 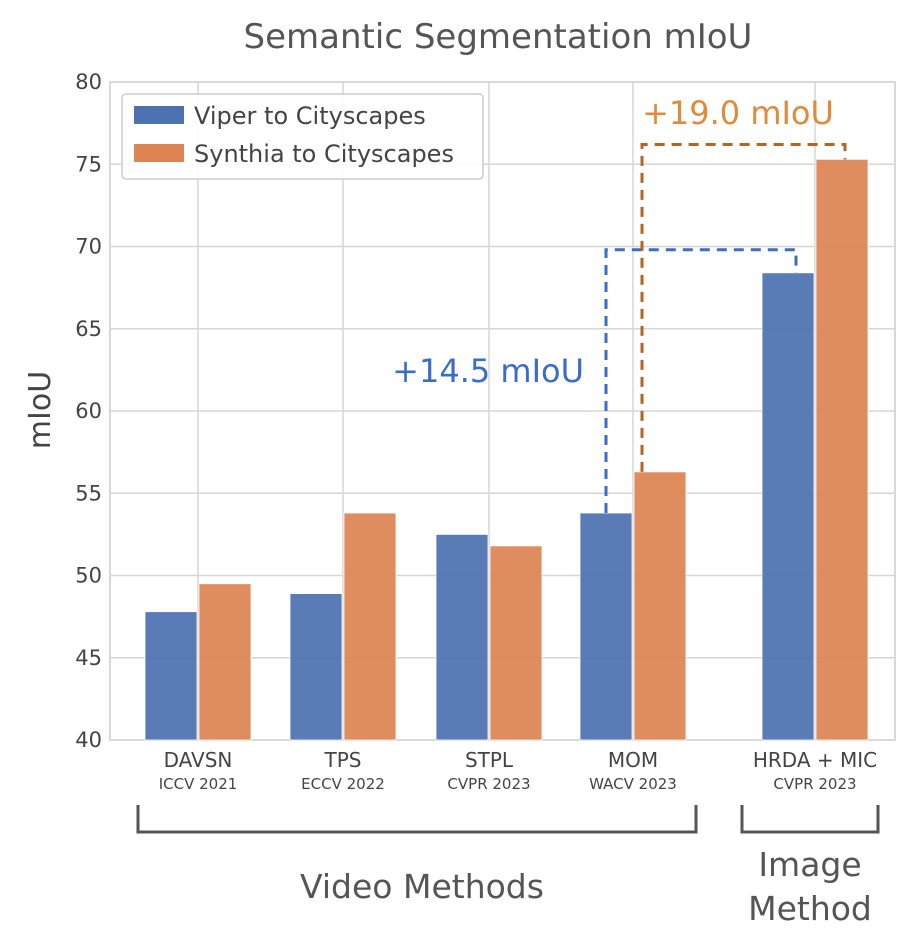 I want to click on x-category-label: STPL, so click(x=489, y=760).